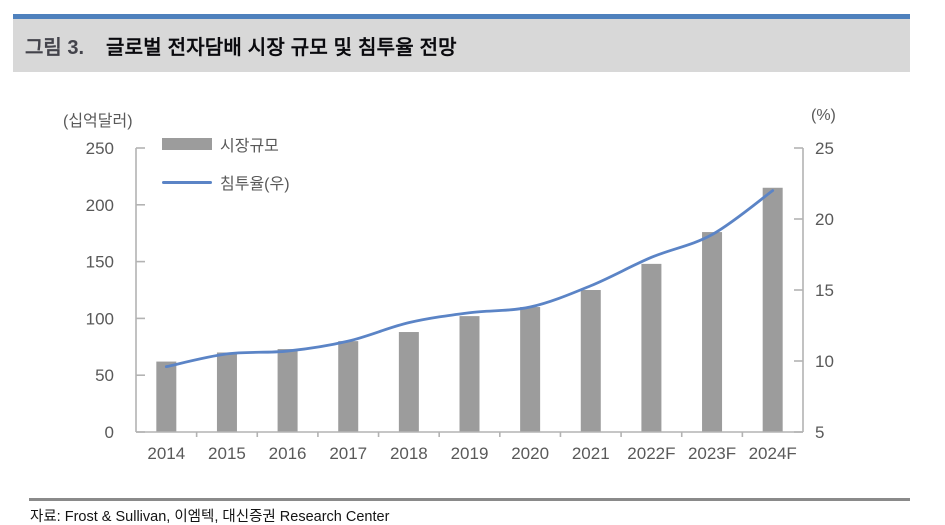 The height and width of the screenshot is (525, 945). I want to click on figure-header: 그림 3. 글로벌 전자담배 시장 규모 및 침투율 전망, so click(461, 43).